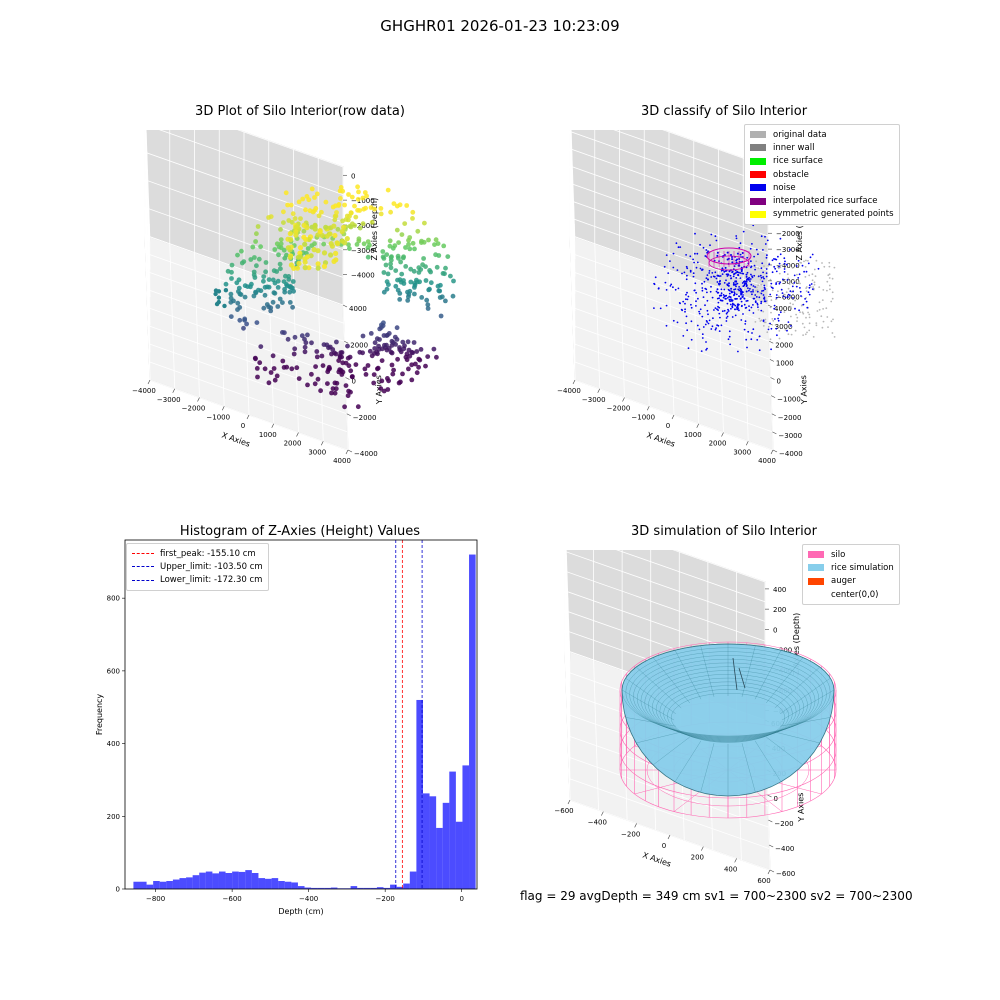  I want to click on legend-label: noise, so click(784, 187).